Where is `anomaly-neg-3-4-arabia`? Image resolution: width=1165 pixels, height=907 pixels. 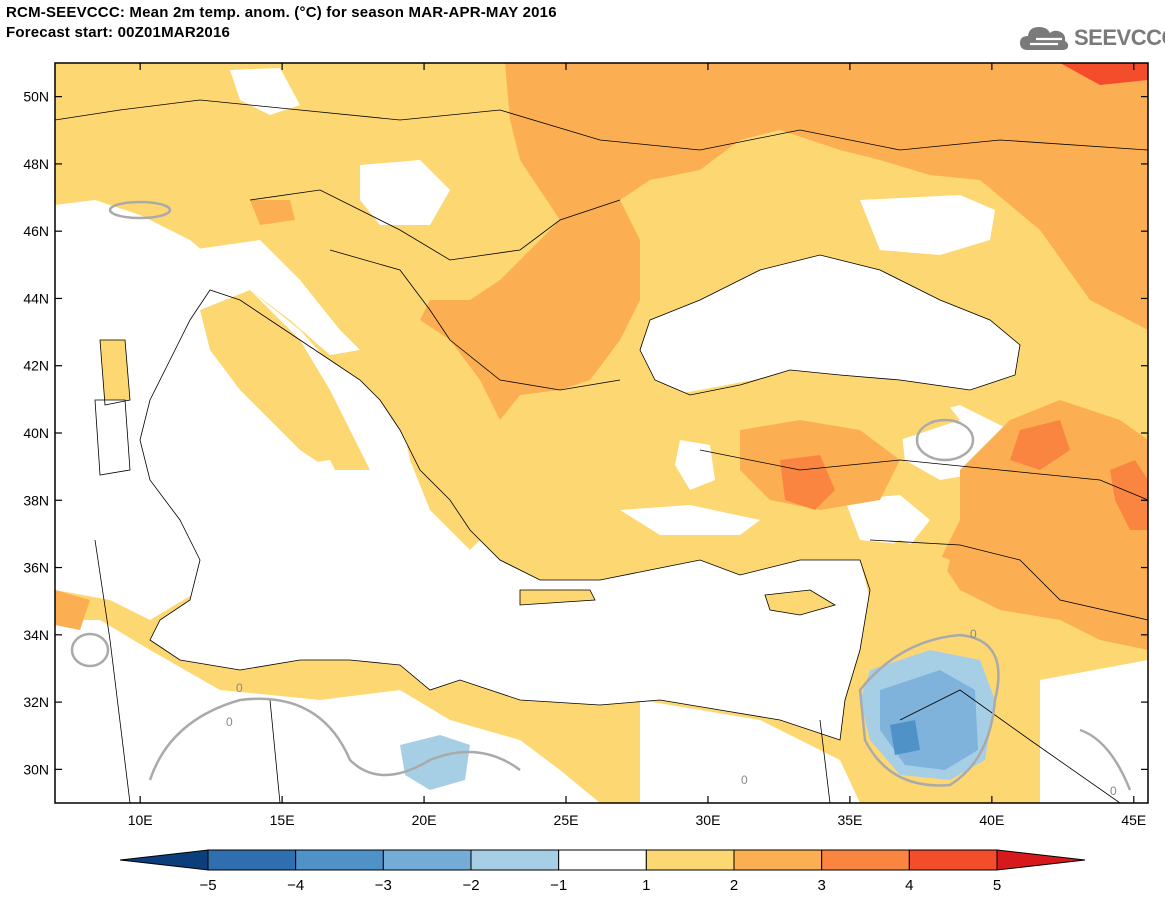 anomaly-neg-3-4-arabia is located at coordinates (905, 737).